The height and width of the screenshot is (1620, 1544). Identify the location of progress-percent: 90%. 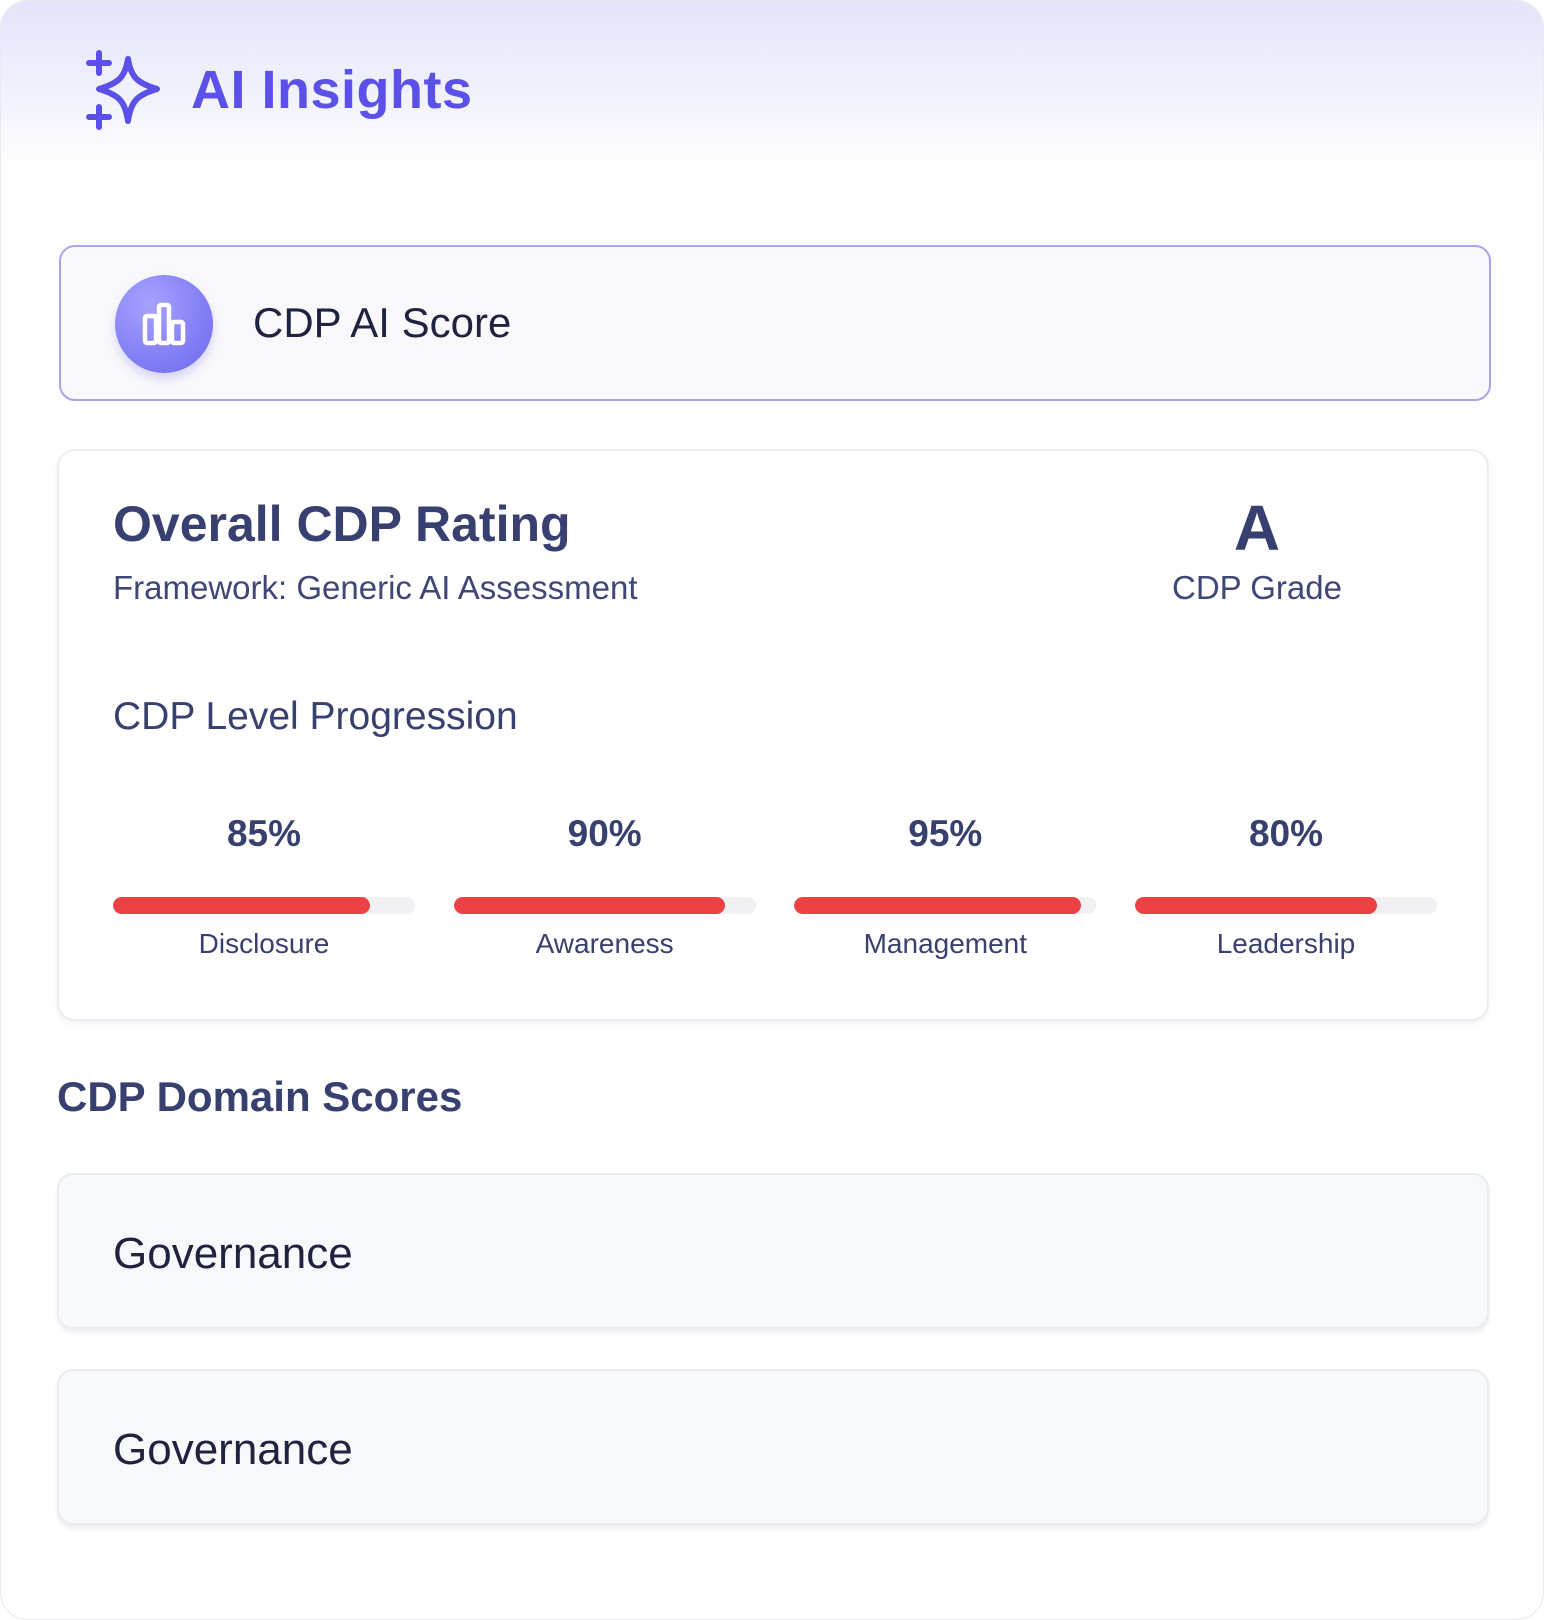
(604, 833).